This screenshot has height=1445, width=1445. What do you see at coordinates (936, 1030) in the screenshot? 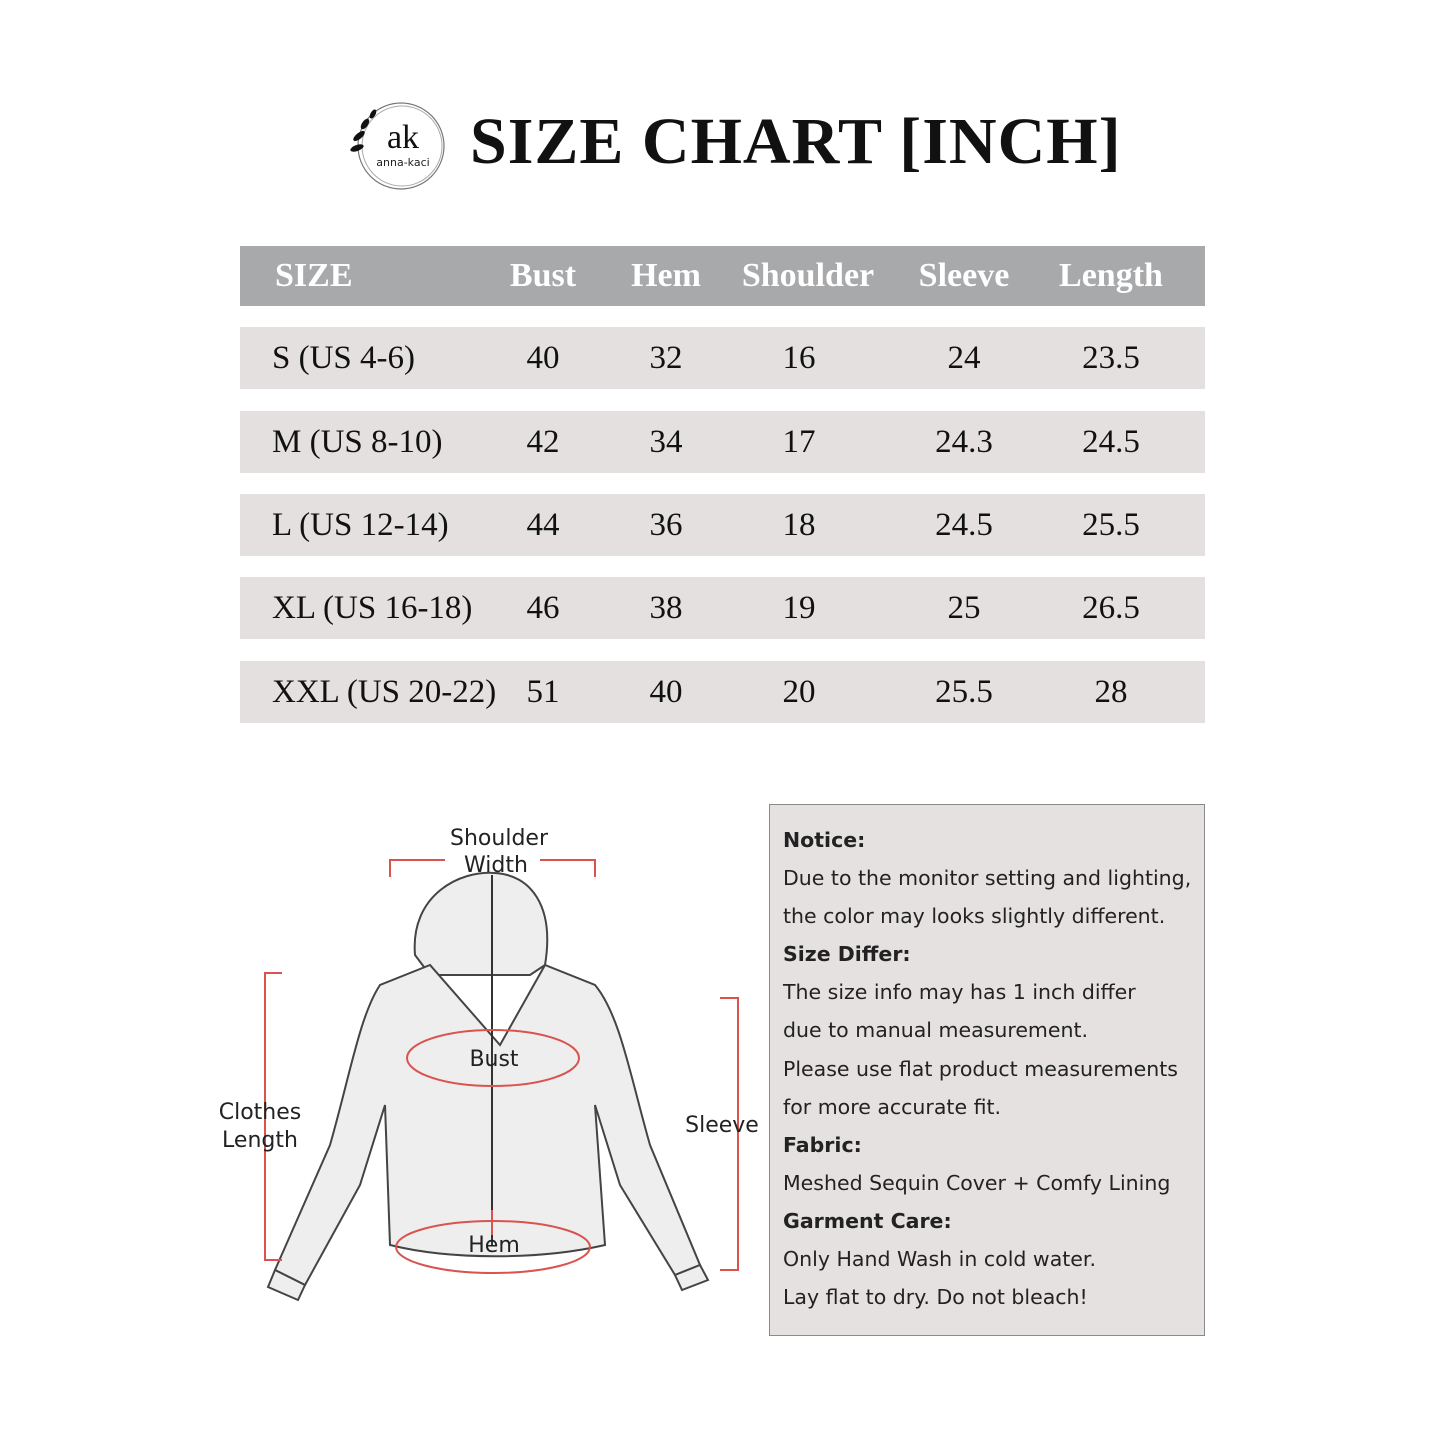
I see `notice-text: due to manual measurement.` at bounding box center [936, 1030].